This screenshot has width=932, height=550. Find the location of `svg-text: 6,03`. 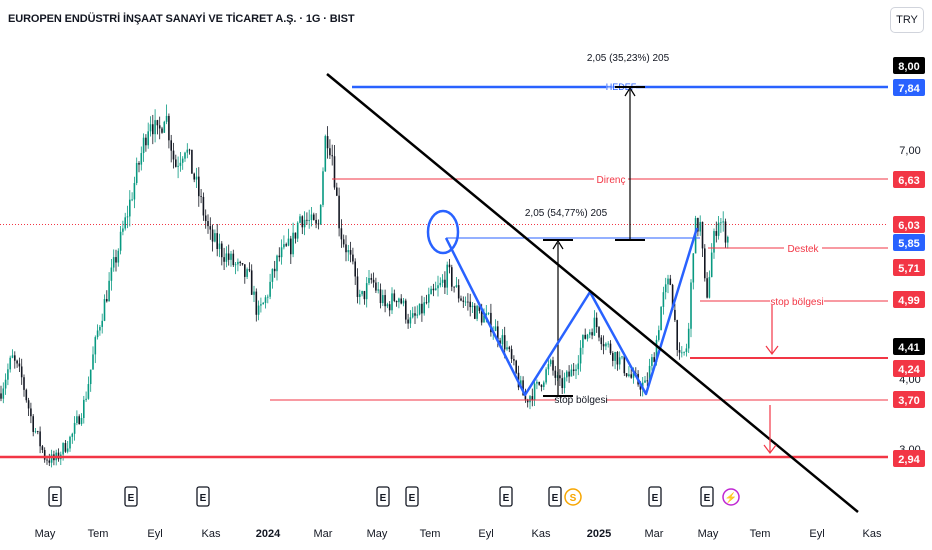

svg-text: 6,03 is located at coordinates (908, 226).